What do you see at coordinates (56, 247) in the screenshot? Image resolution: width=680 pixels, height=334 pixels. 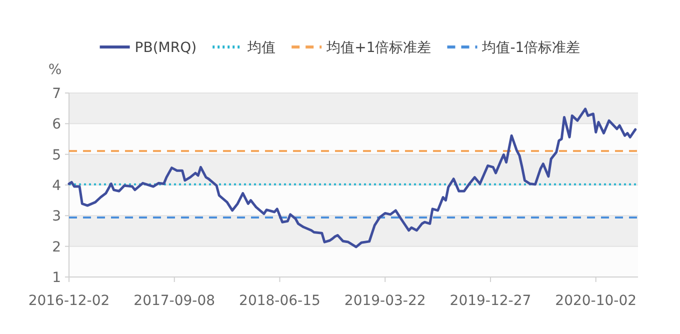 I see `y-tick-label: 2` at bounding box center [56, 247].